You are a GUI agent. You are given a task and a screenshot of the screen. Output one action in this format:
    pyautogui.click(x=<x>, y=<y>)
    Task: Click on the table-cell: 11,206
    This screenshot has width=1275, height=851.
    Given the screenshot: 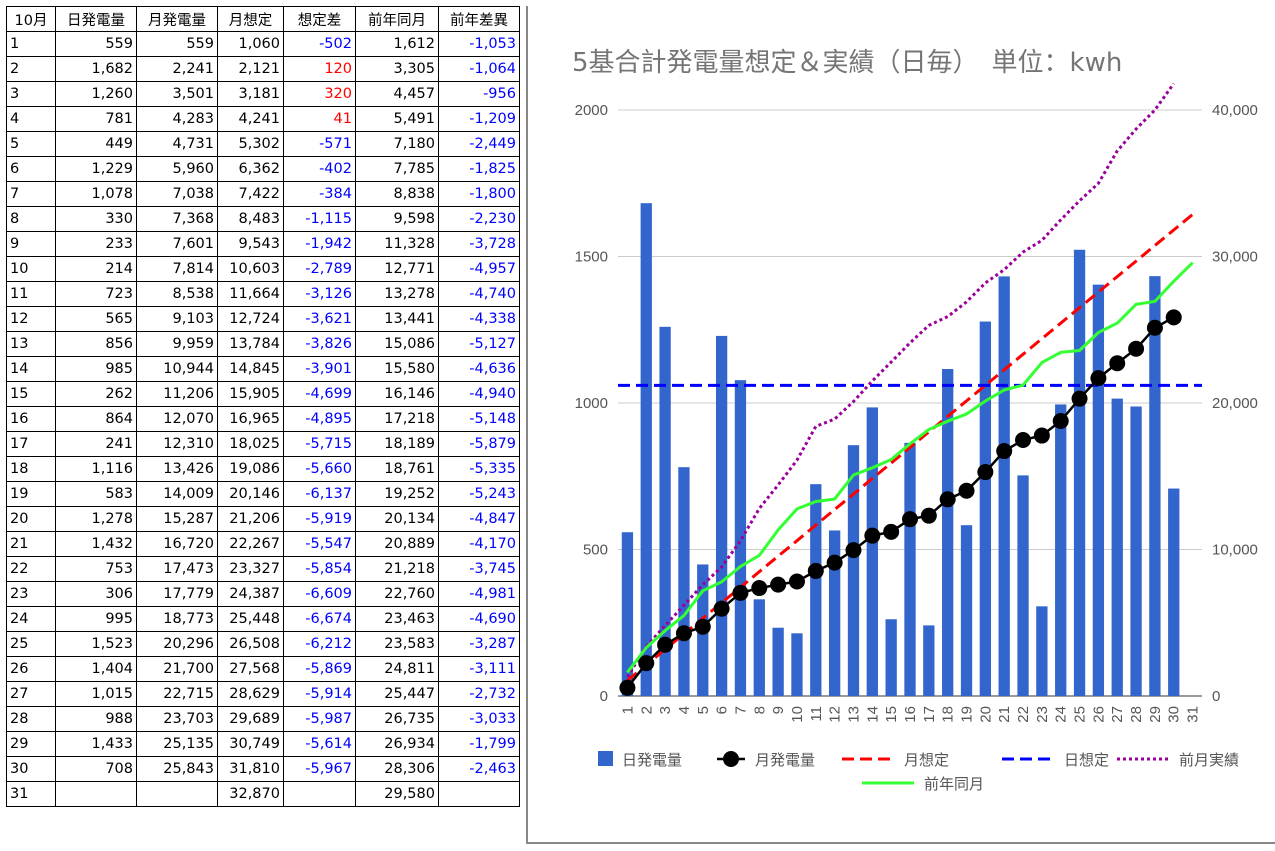 What is the action you would take?
    pyautogui.click(x=177, y=394)
    